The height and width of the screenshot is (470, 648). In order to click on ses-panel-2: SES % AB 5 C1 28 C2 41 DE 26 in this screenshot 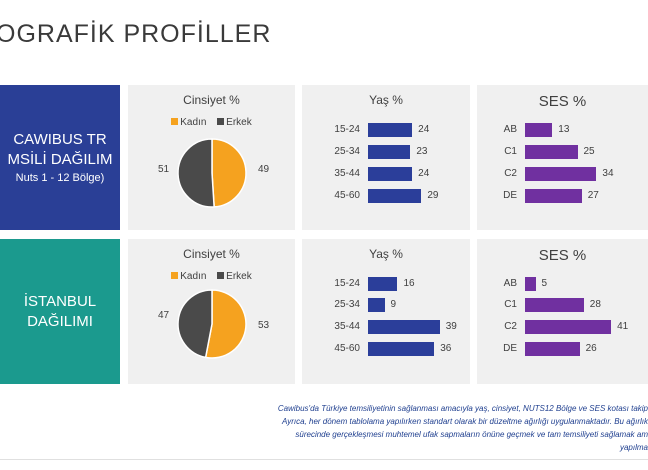, I will do `click(562, 311)`.